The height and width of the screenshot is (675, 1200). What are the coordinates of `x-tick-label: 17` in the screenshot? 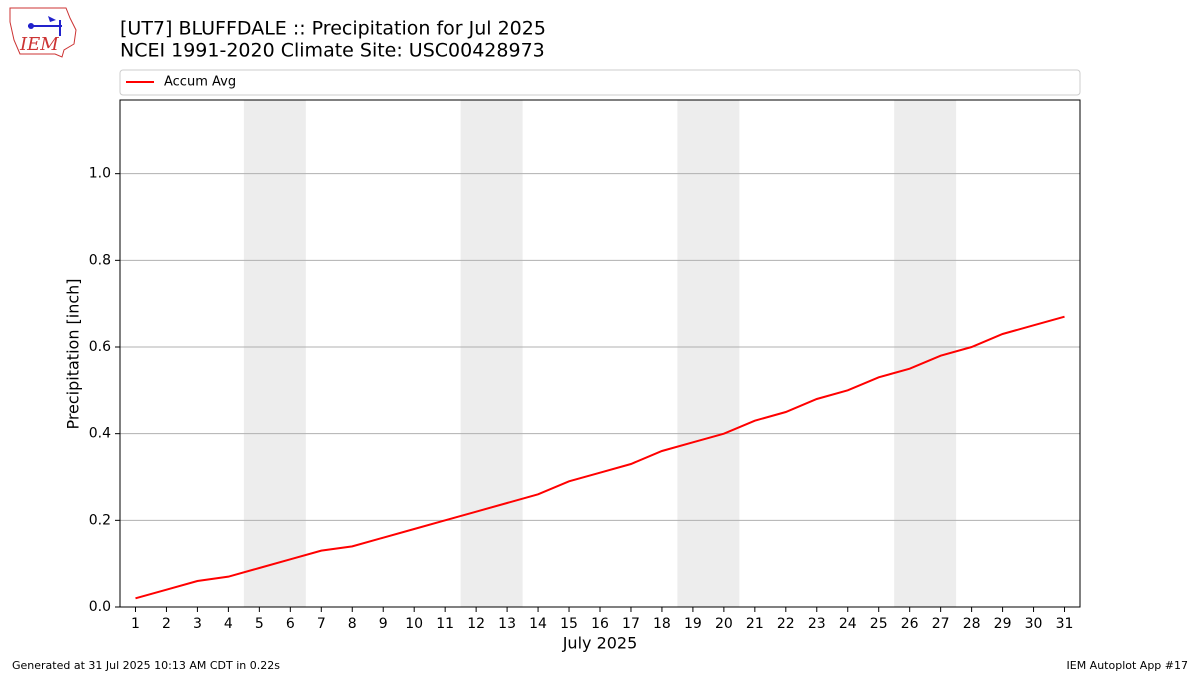 It's located at (631, 624).